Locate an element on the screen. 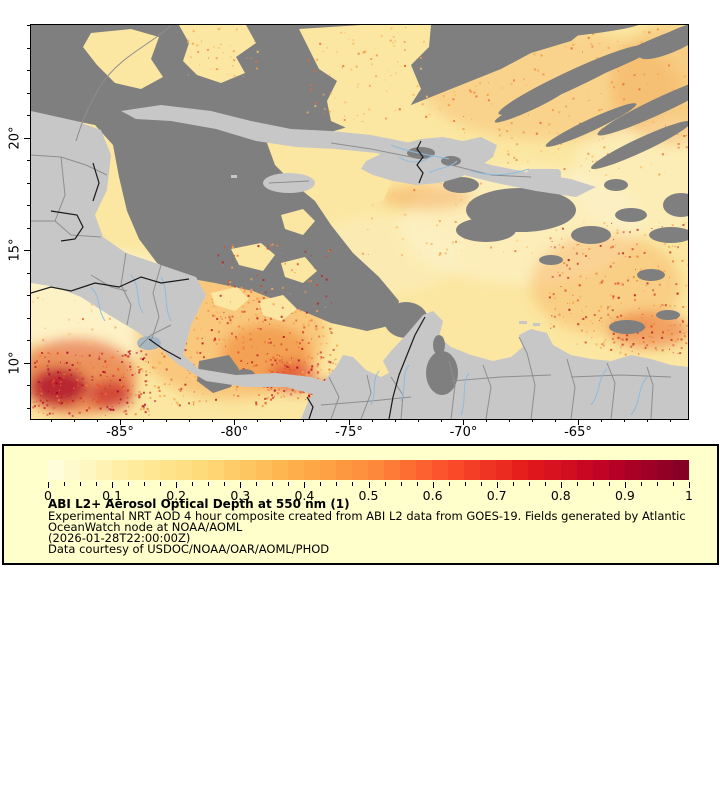 This screenshot has height=800, width=720. y-major-tick is located at coordinates (27, 363).